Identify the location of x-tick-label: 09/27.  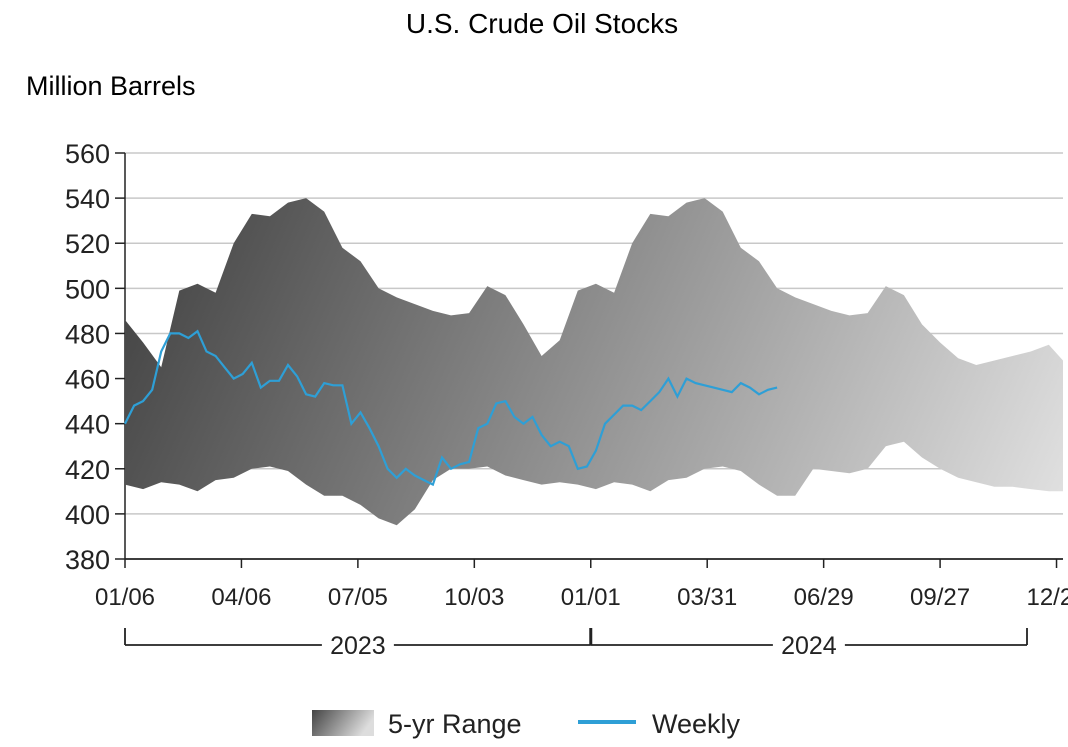
(940, 597).